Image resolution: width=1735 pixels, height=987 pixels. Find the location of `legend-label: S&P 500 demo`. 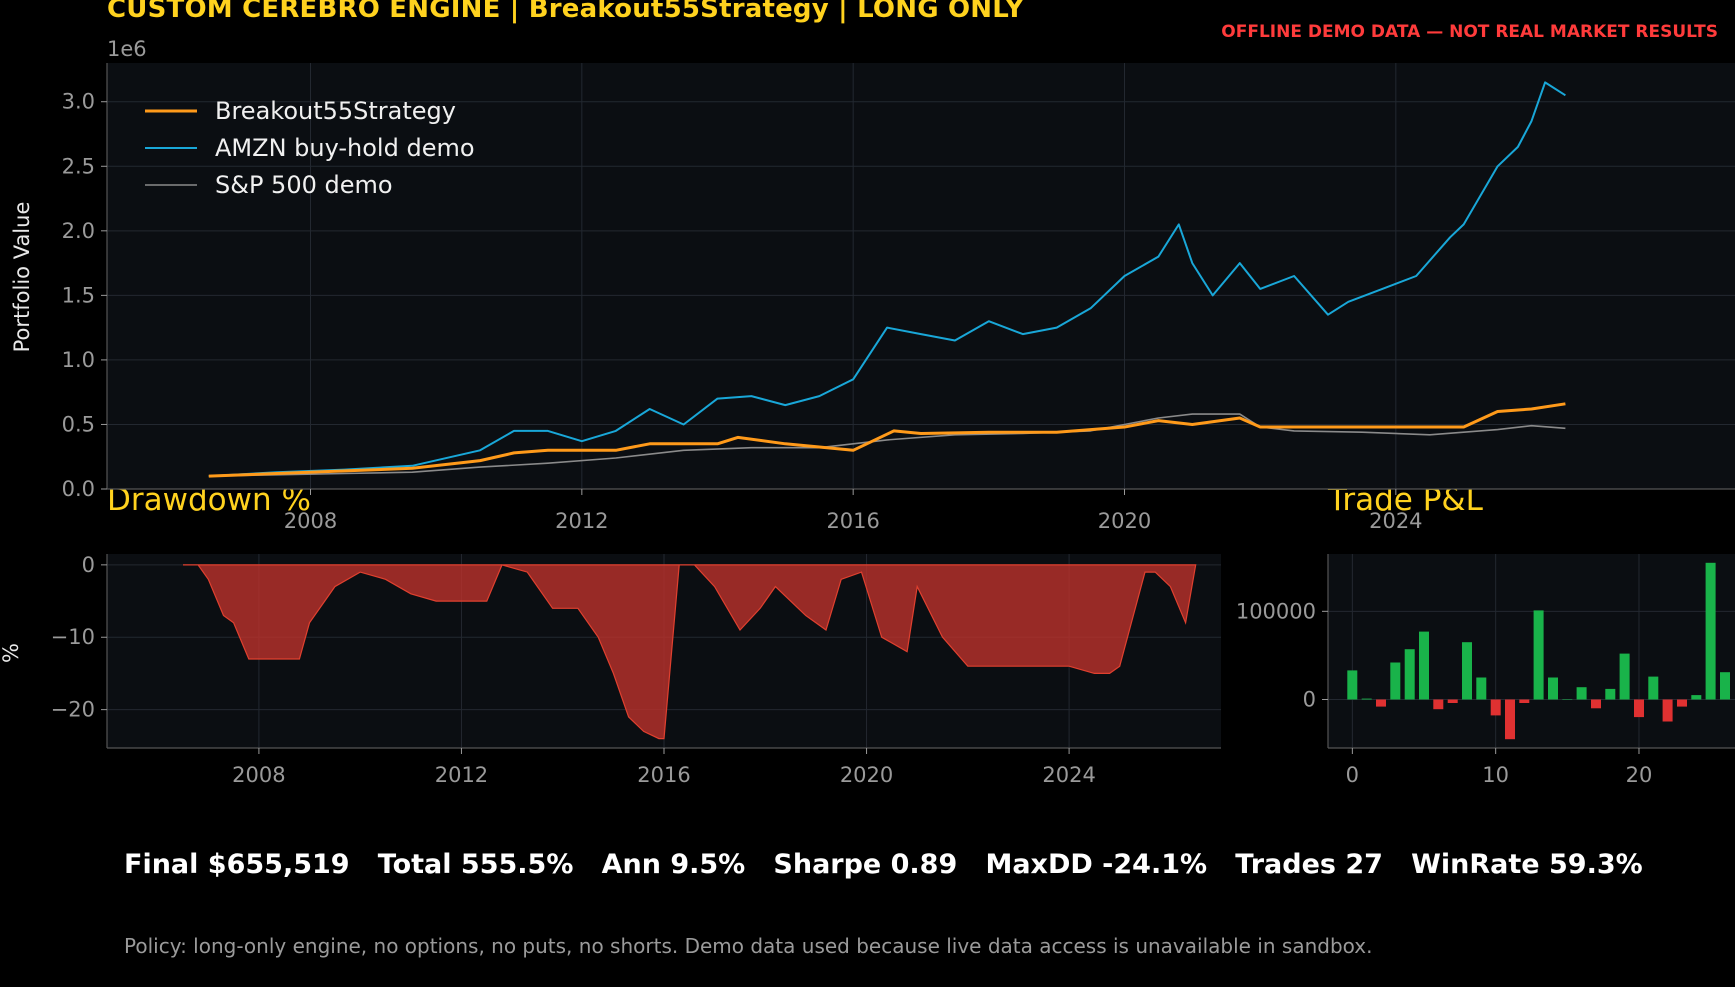

legend-label: S&P 500 demo is located at coordinates (304, 185).